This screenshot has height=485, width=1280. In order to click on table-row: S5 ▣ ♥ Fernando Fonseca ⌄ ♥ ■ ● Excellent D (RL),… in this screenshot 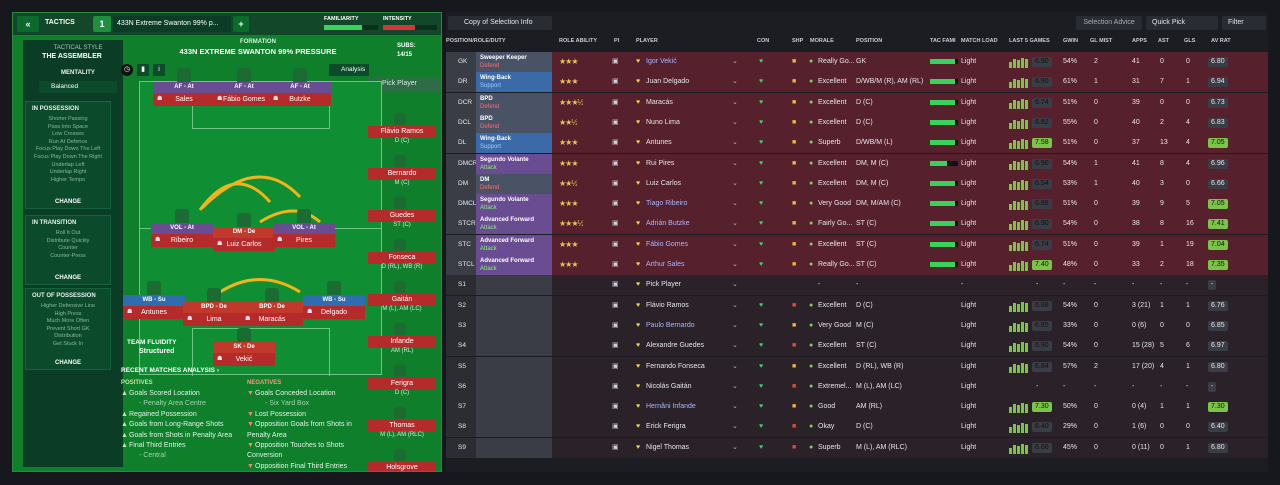, I will do `click(857, 366)`.